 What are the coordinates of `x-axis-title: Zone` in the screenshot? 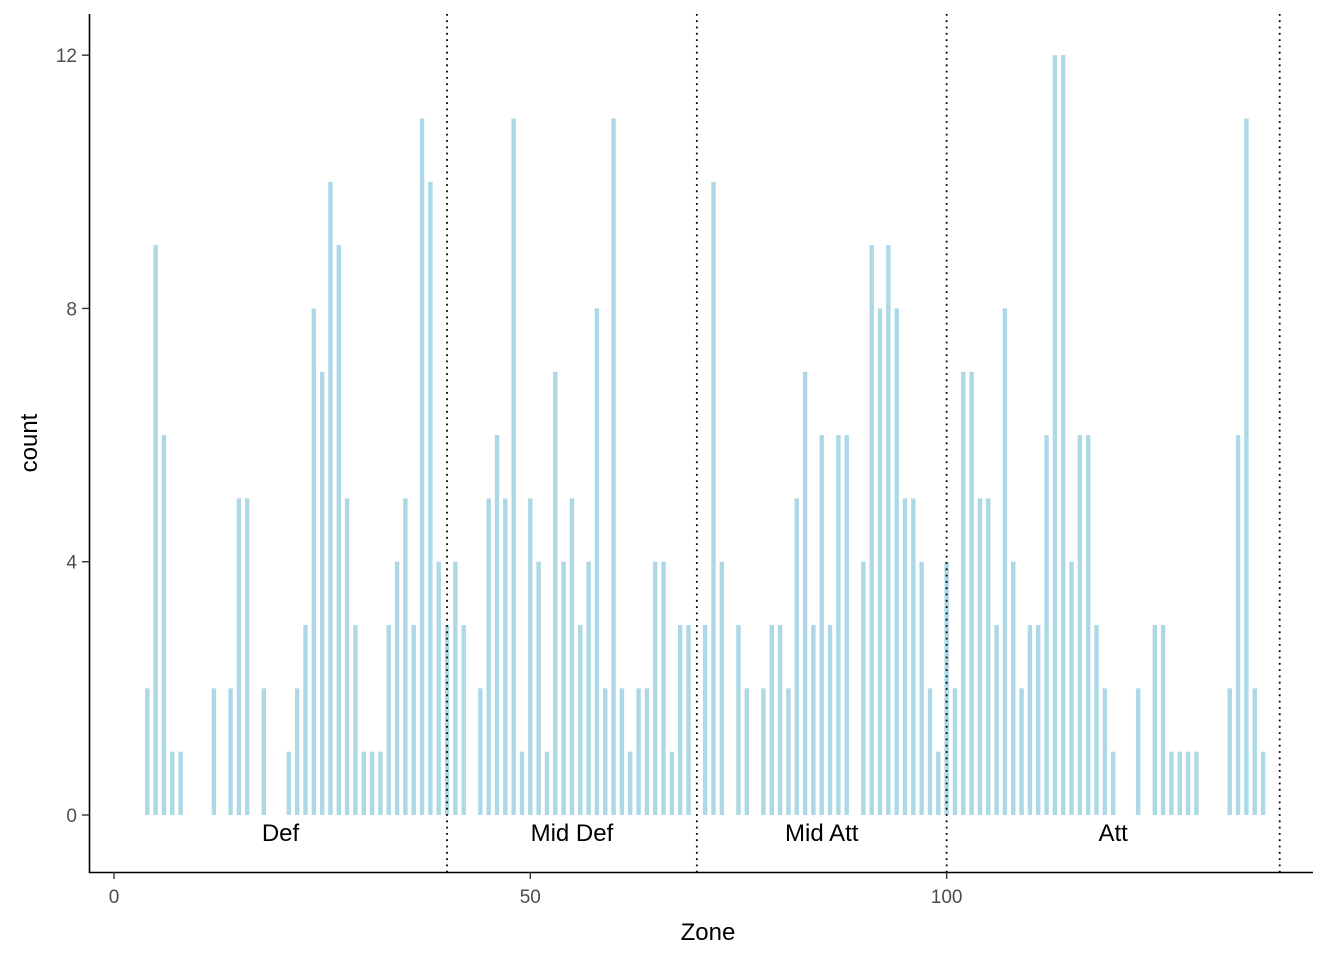 It's located at (708, 932).